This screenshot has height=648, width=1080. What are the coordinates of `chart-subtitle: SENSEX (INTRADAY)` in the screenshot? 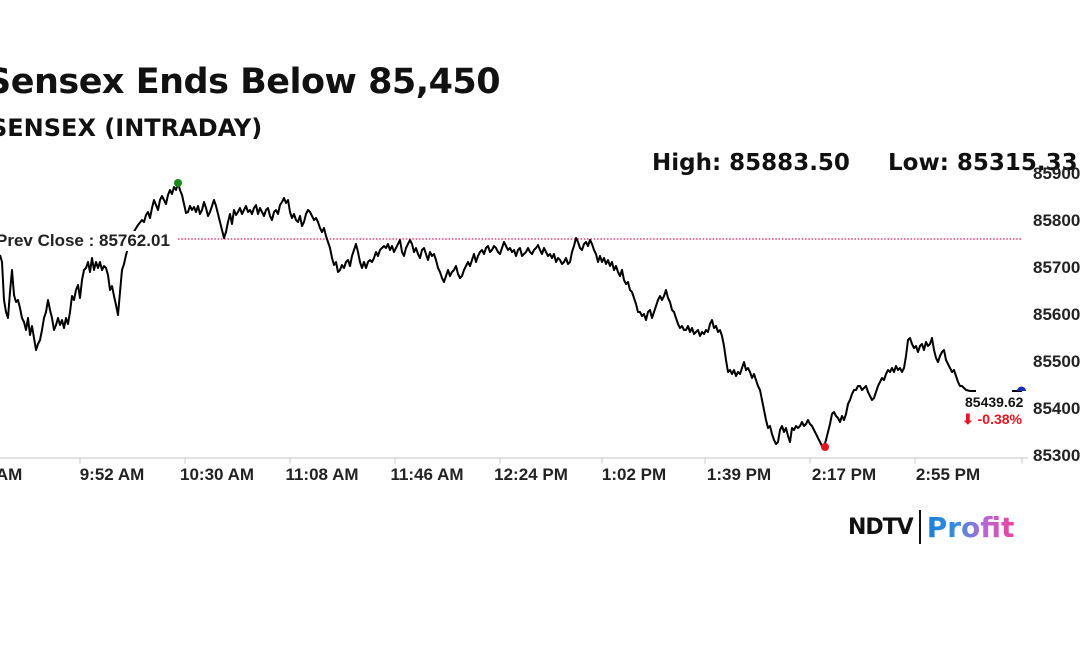 It's located at (131, 128).